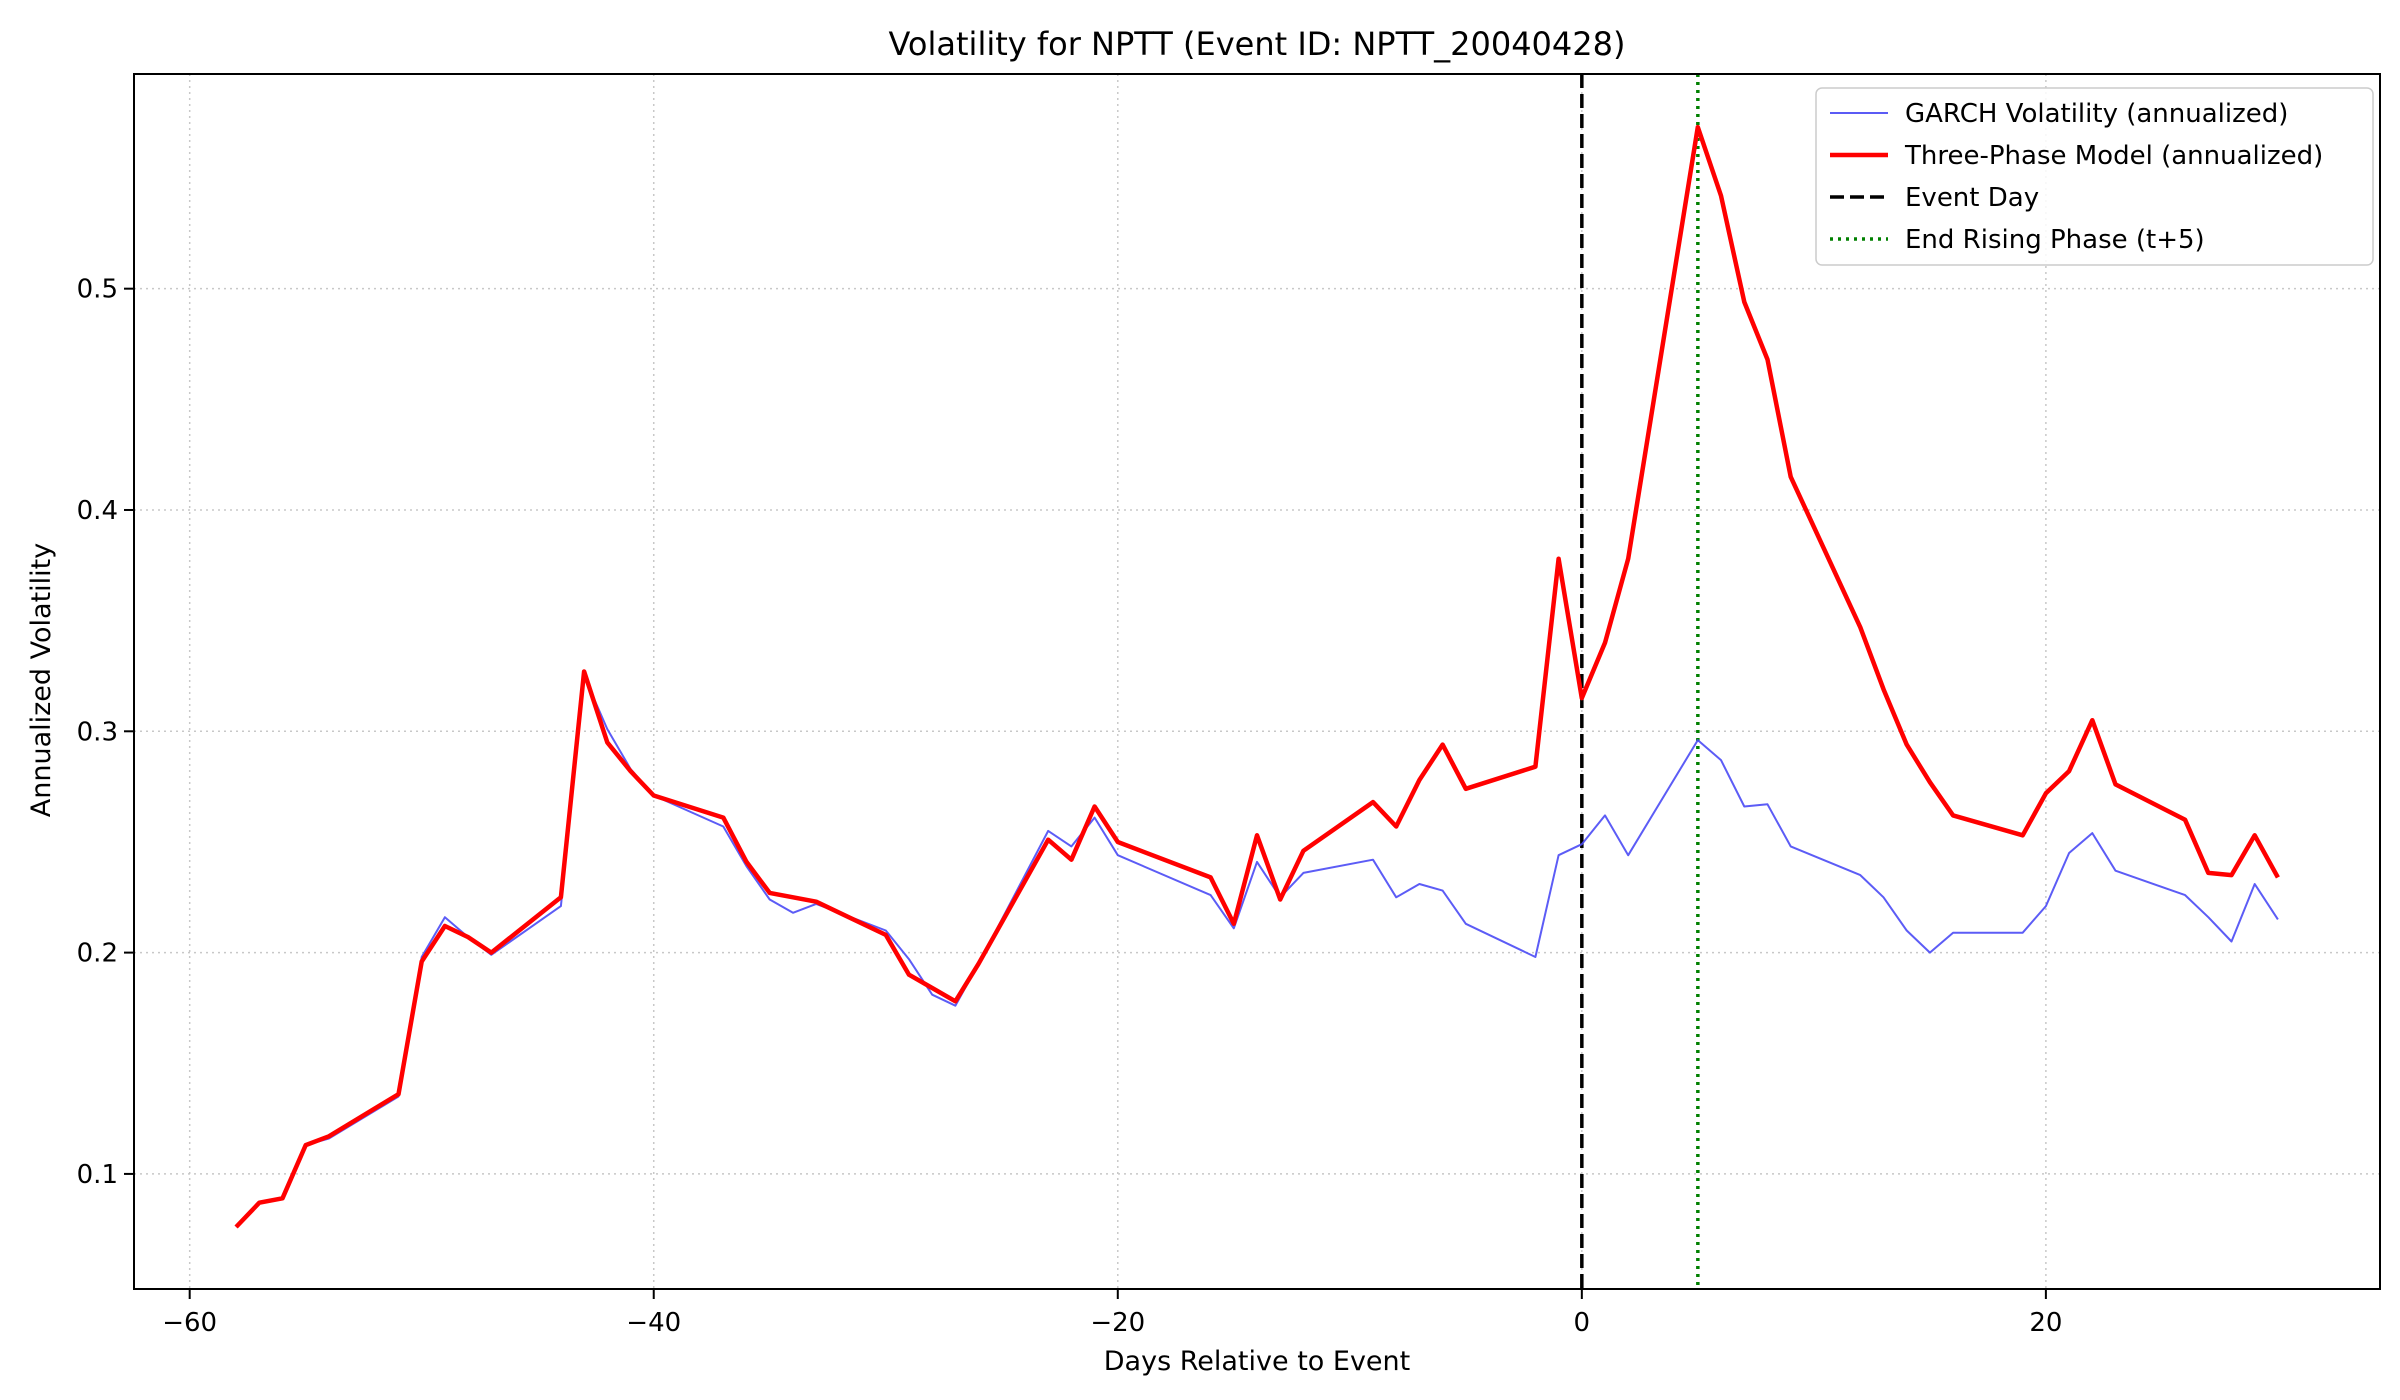 The width and height of the screenshot is (2400, 1400). Describe the element at coordinates (2055, 240) in the screenshot. I see `legend-label-end-rising-phase: End Rising Phase (t+5)` at that location.